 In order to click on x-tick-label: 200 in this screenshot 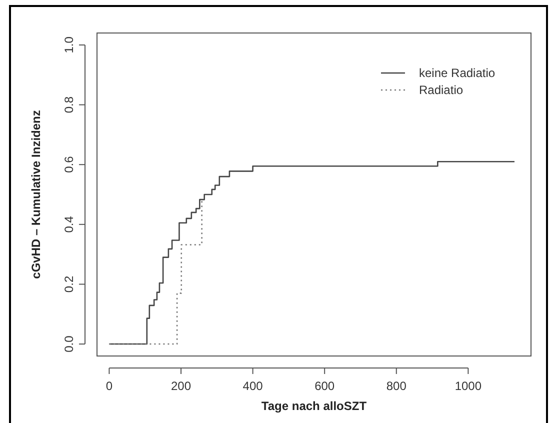, I will do `click(181, 386)`.